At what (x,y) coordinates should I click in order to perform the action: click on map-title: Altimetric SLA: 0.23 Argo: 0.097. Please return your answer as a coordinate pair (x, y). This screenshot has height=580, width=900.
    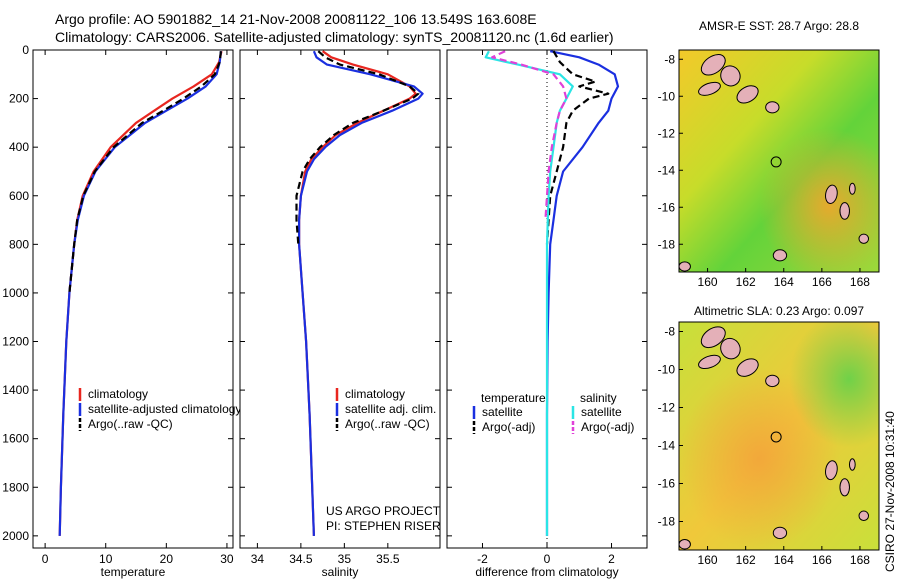
    Looking at the image, I should click on (779, 311).